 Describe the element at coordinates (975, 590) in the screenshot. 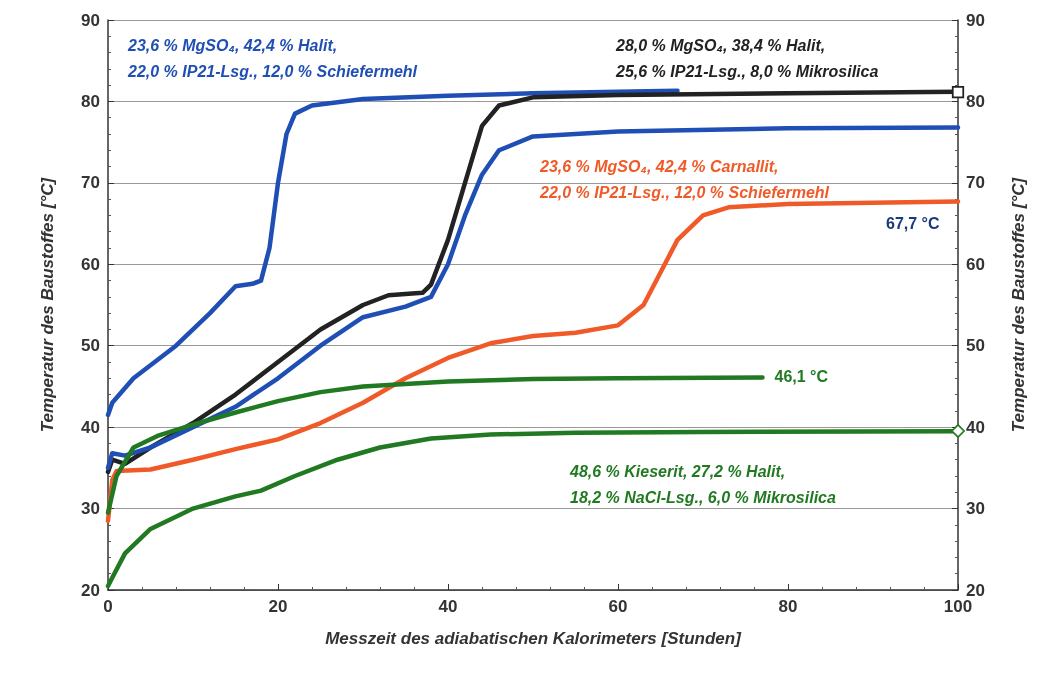

I see `y2-tick-label: 20` at that location.